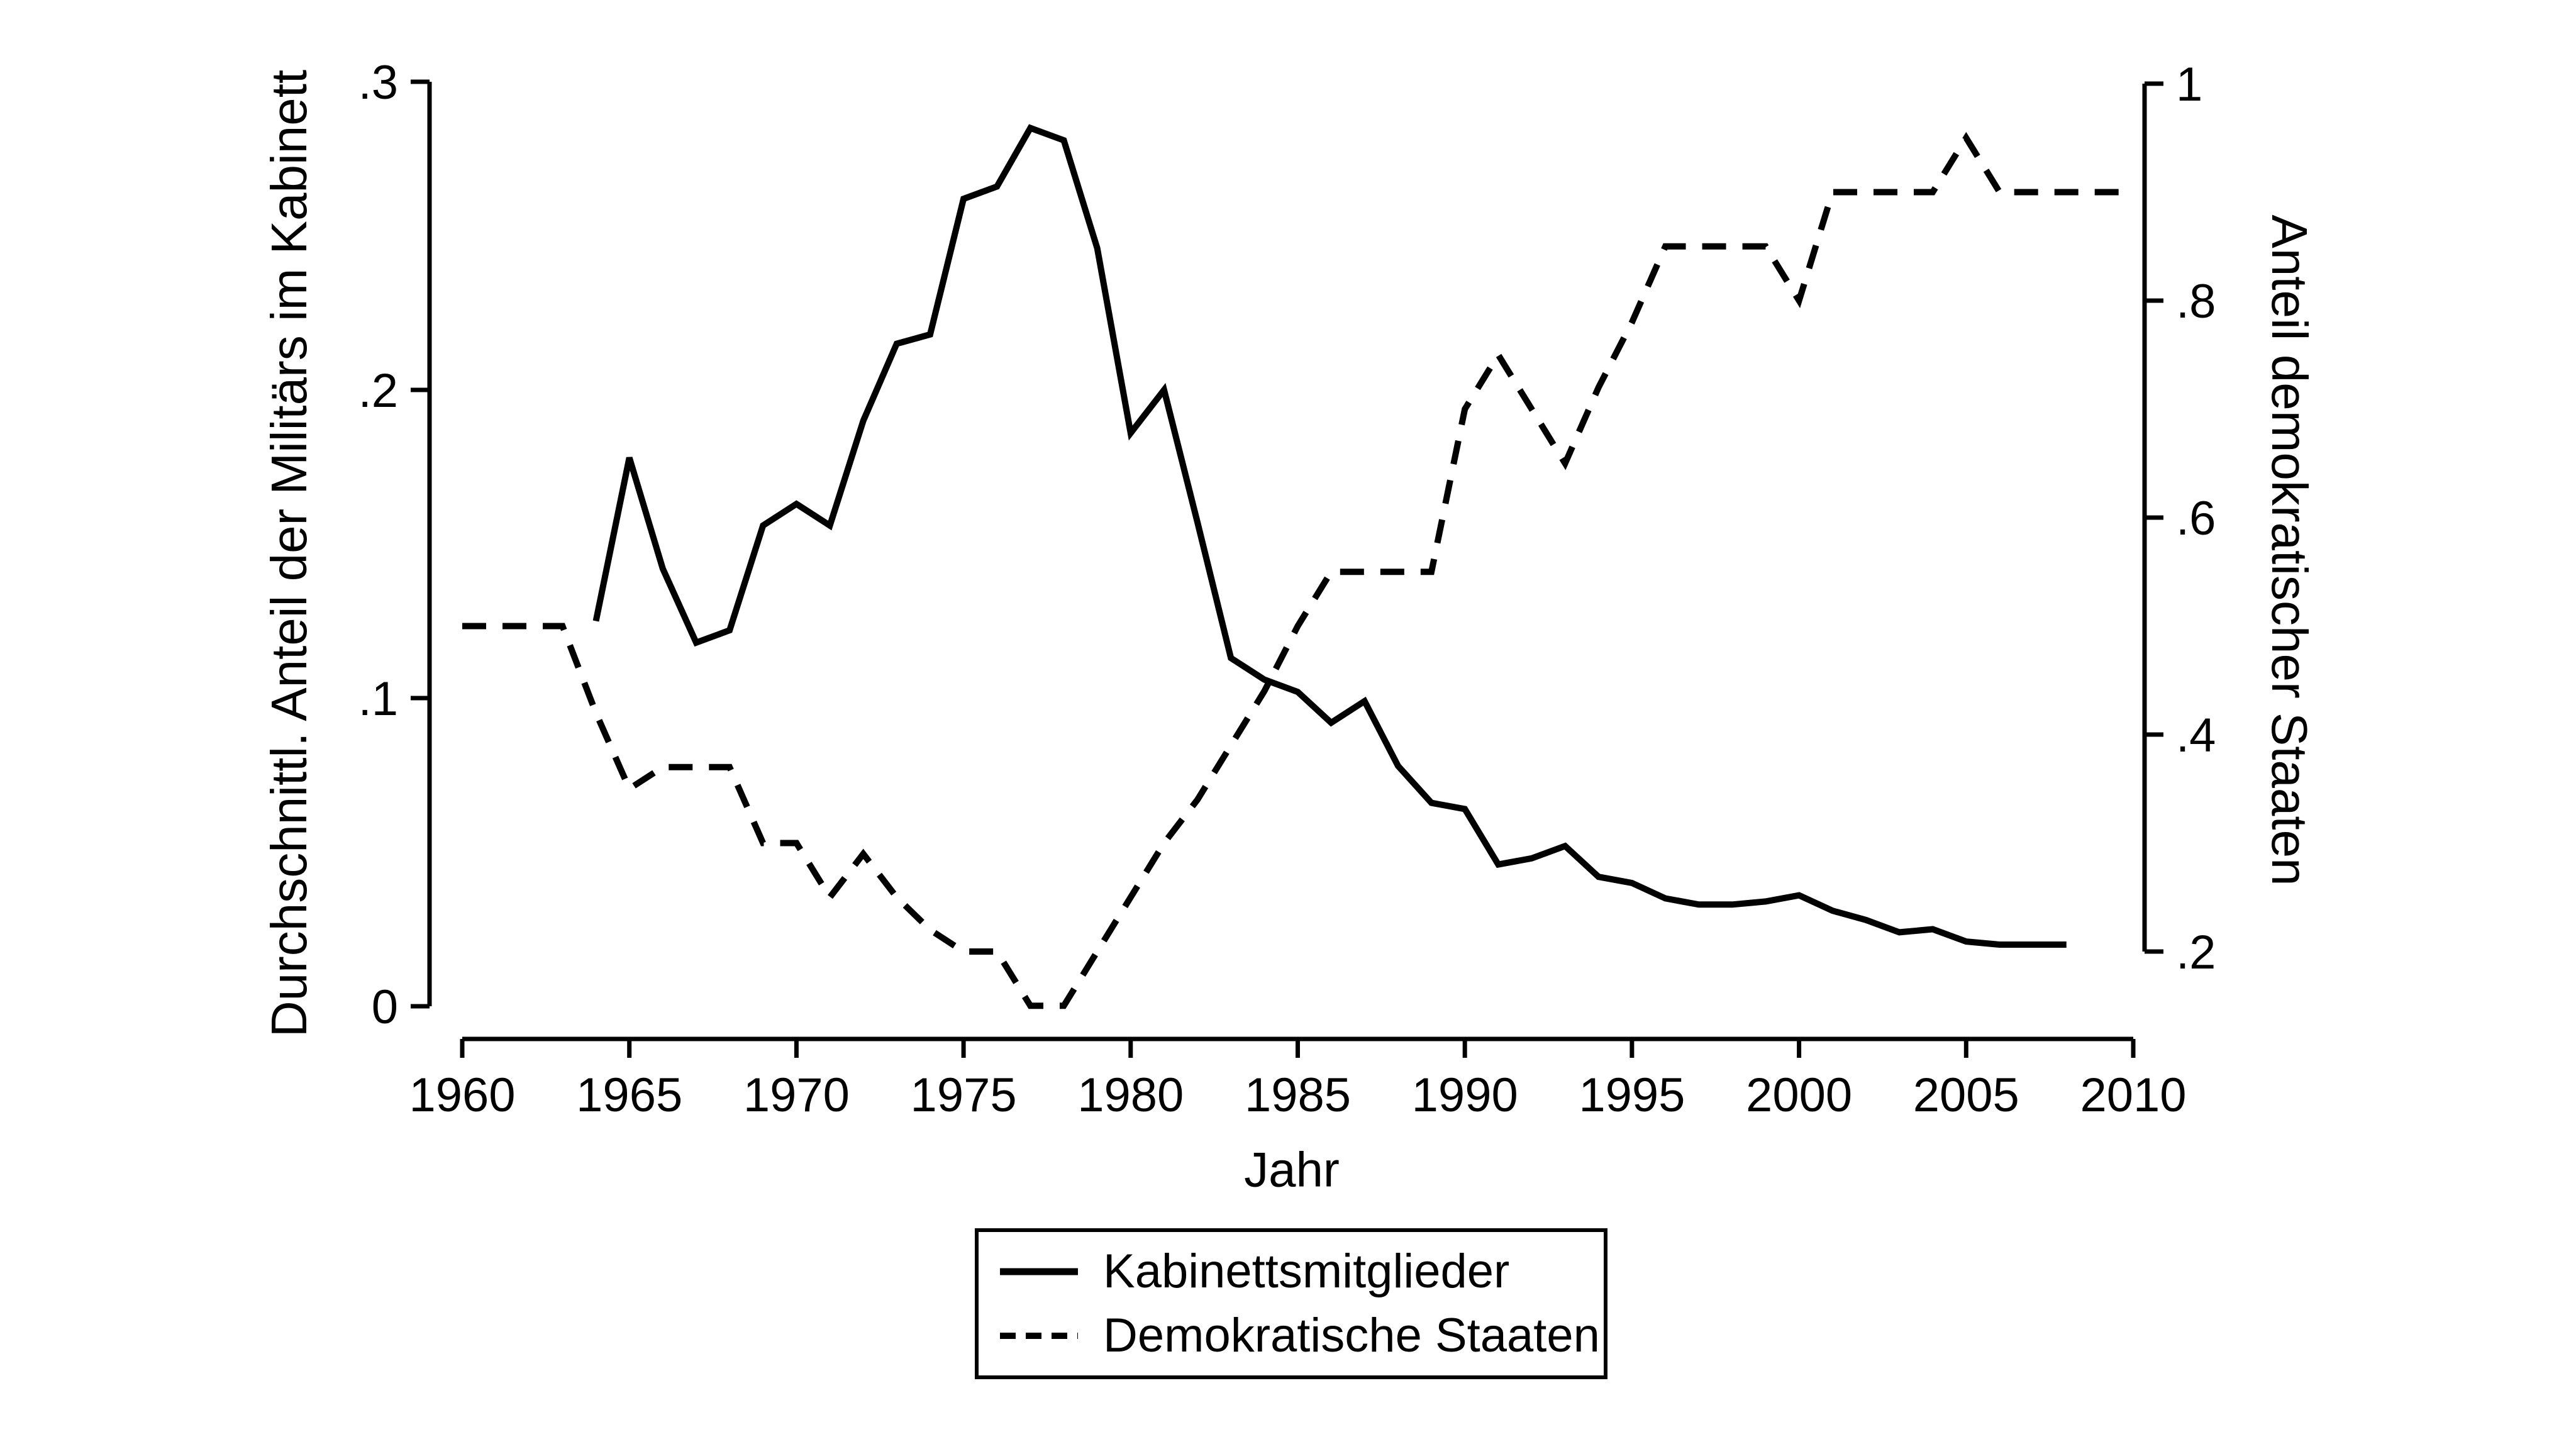 The width and height of the screenshot is (2576, 1449). Describe the element at coordinates (1465, 1095) in the screenshot. I see `x-axis-tick-label: 1990` at that location.